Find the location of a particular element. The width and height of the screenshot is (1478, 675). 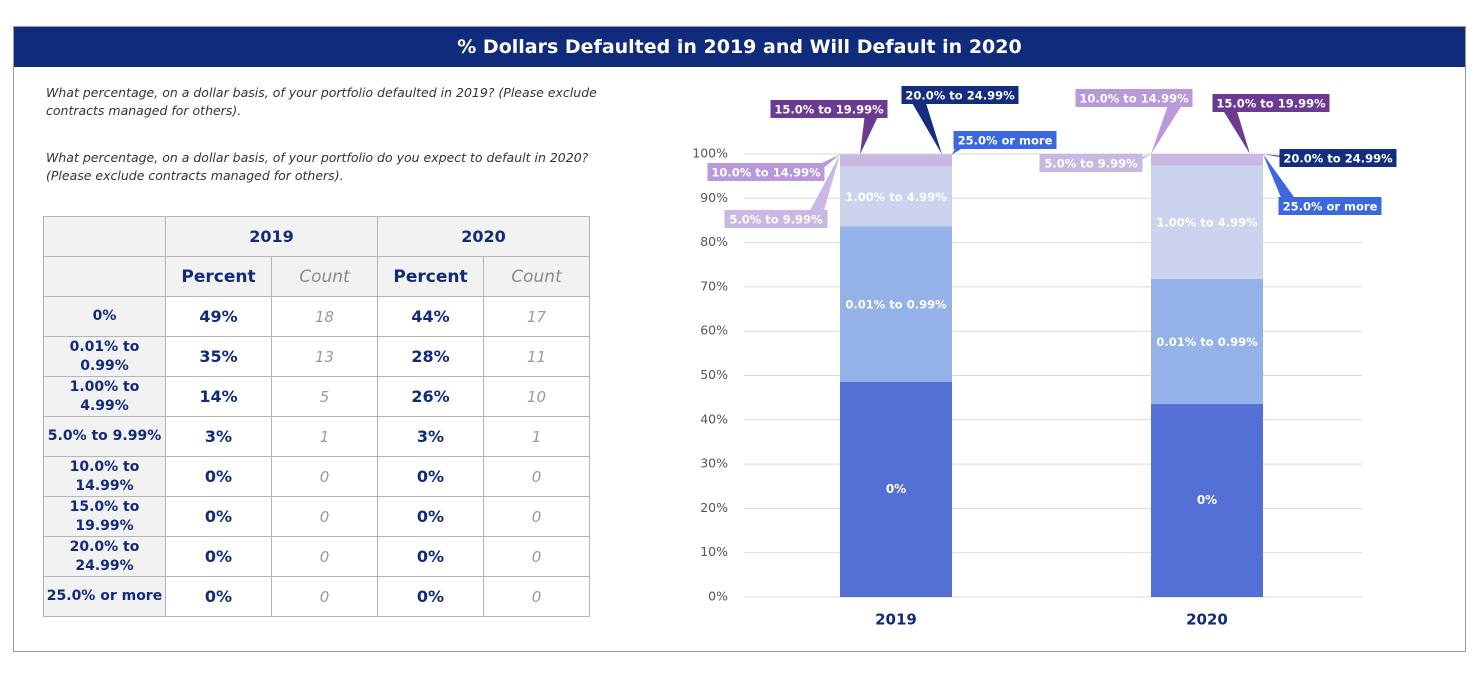

row-label: 0% is located at coordinates (104, 316).